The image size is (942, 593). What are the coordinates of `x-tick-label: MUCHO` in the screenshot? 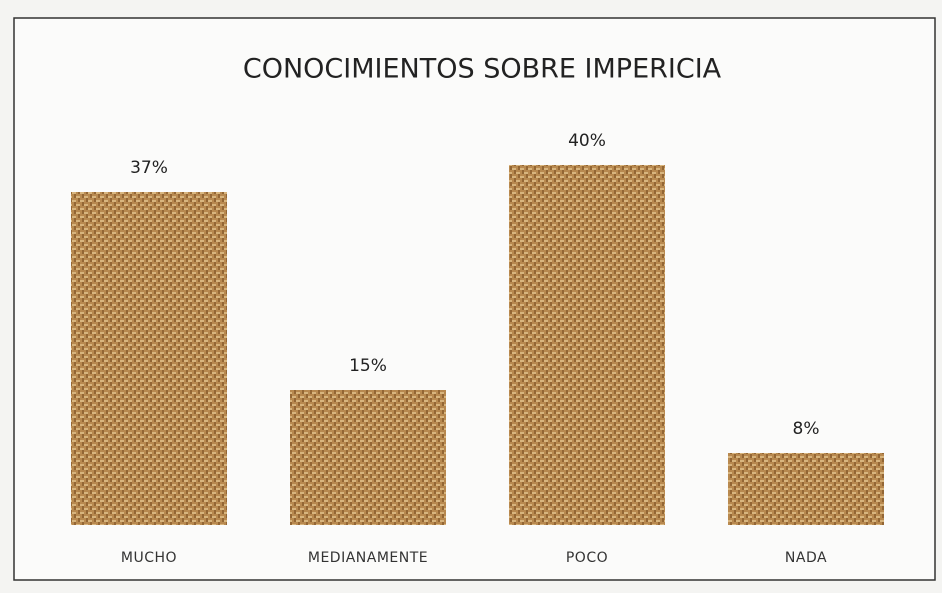 It's located at (149, 558).